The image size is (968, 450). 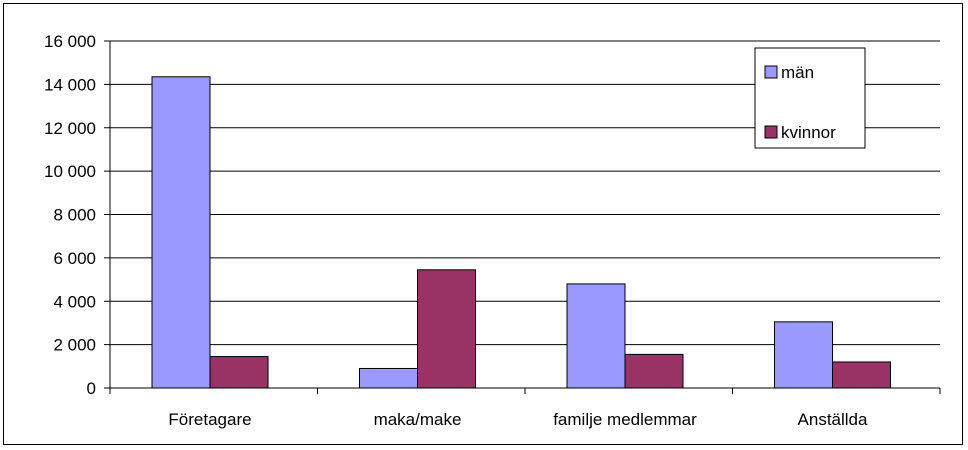 I want to click on y-tick-label: 6 000, so click(x=74, y=258).